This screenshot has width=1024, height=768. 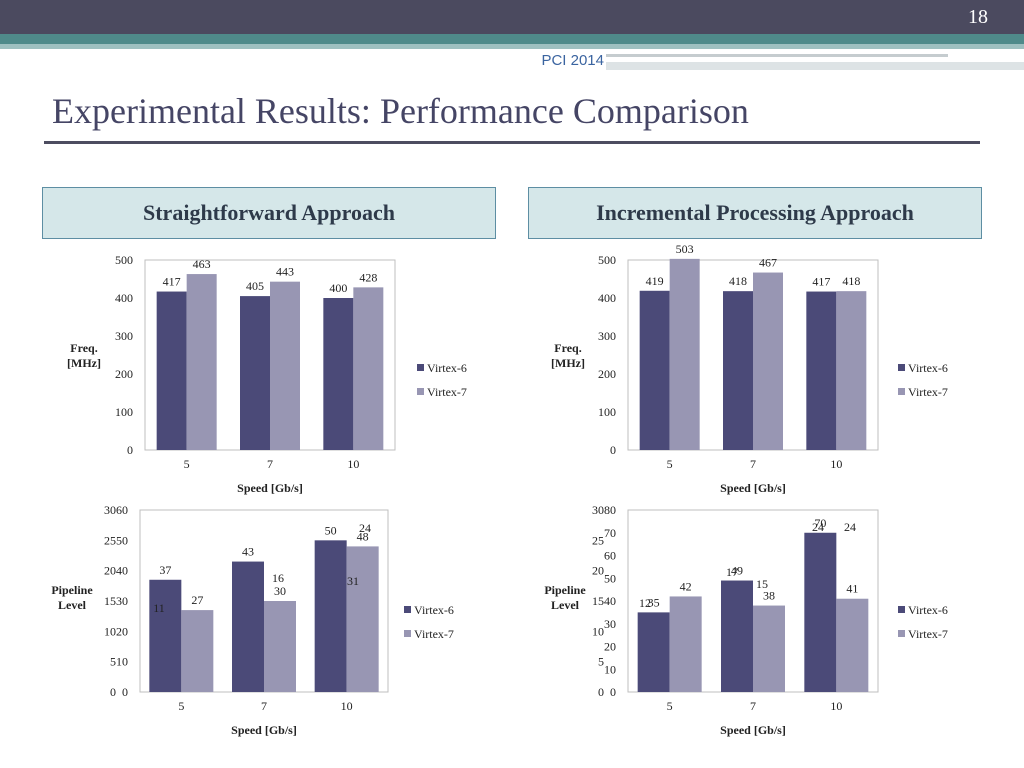 What do you see at coordinates (598, 631) in the screenshot?
I see `y-tick-label-secondary: 10` at bounding box center [598, 631].